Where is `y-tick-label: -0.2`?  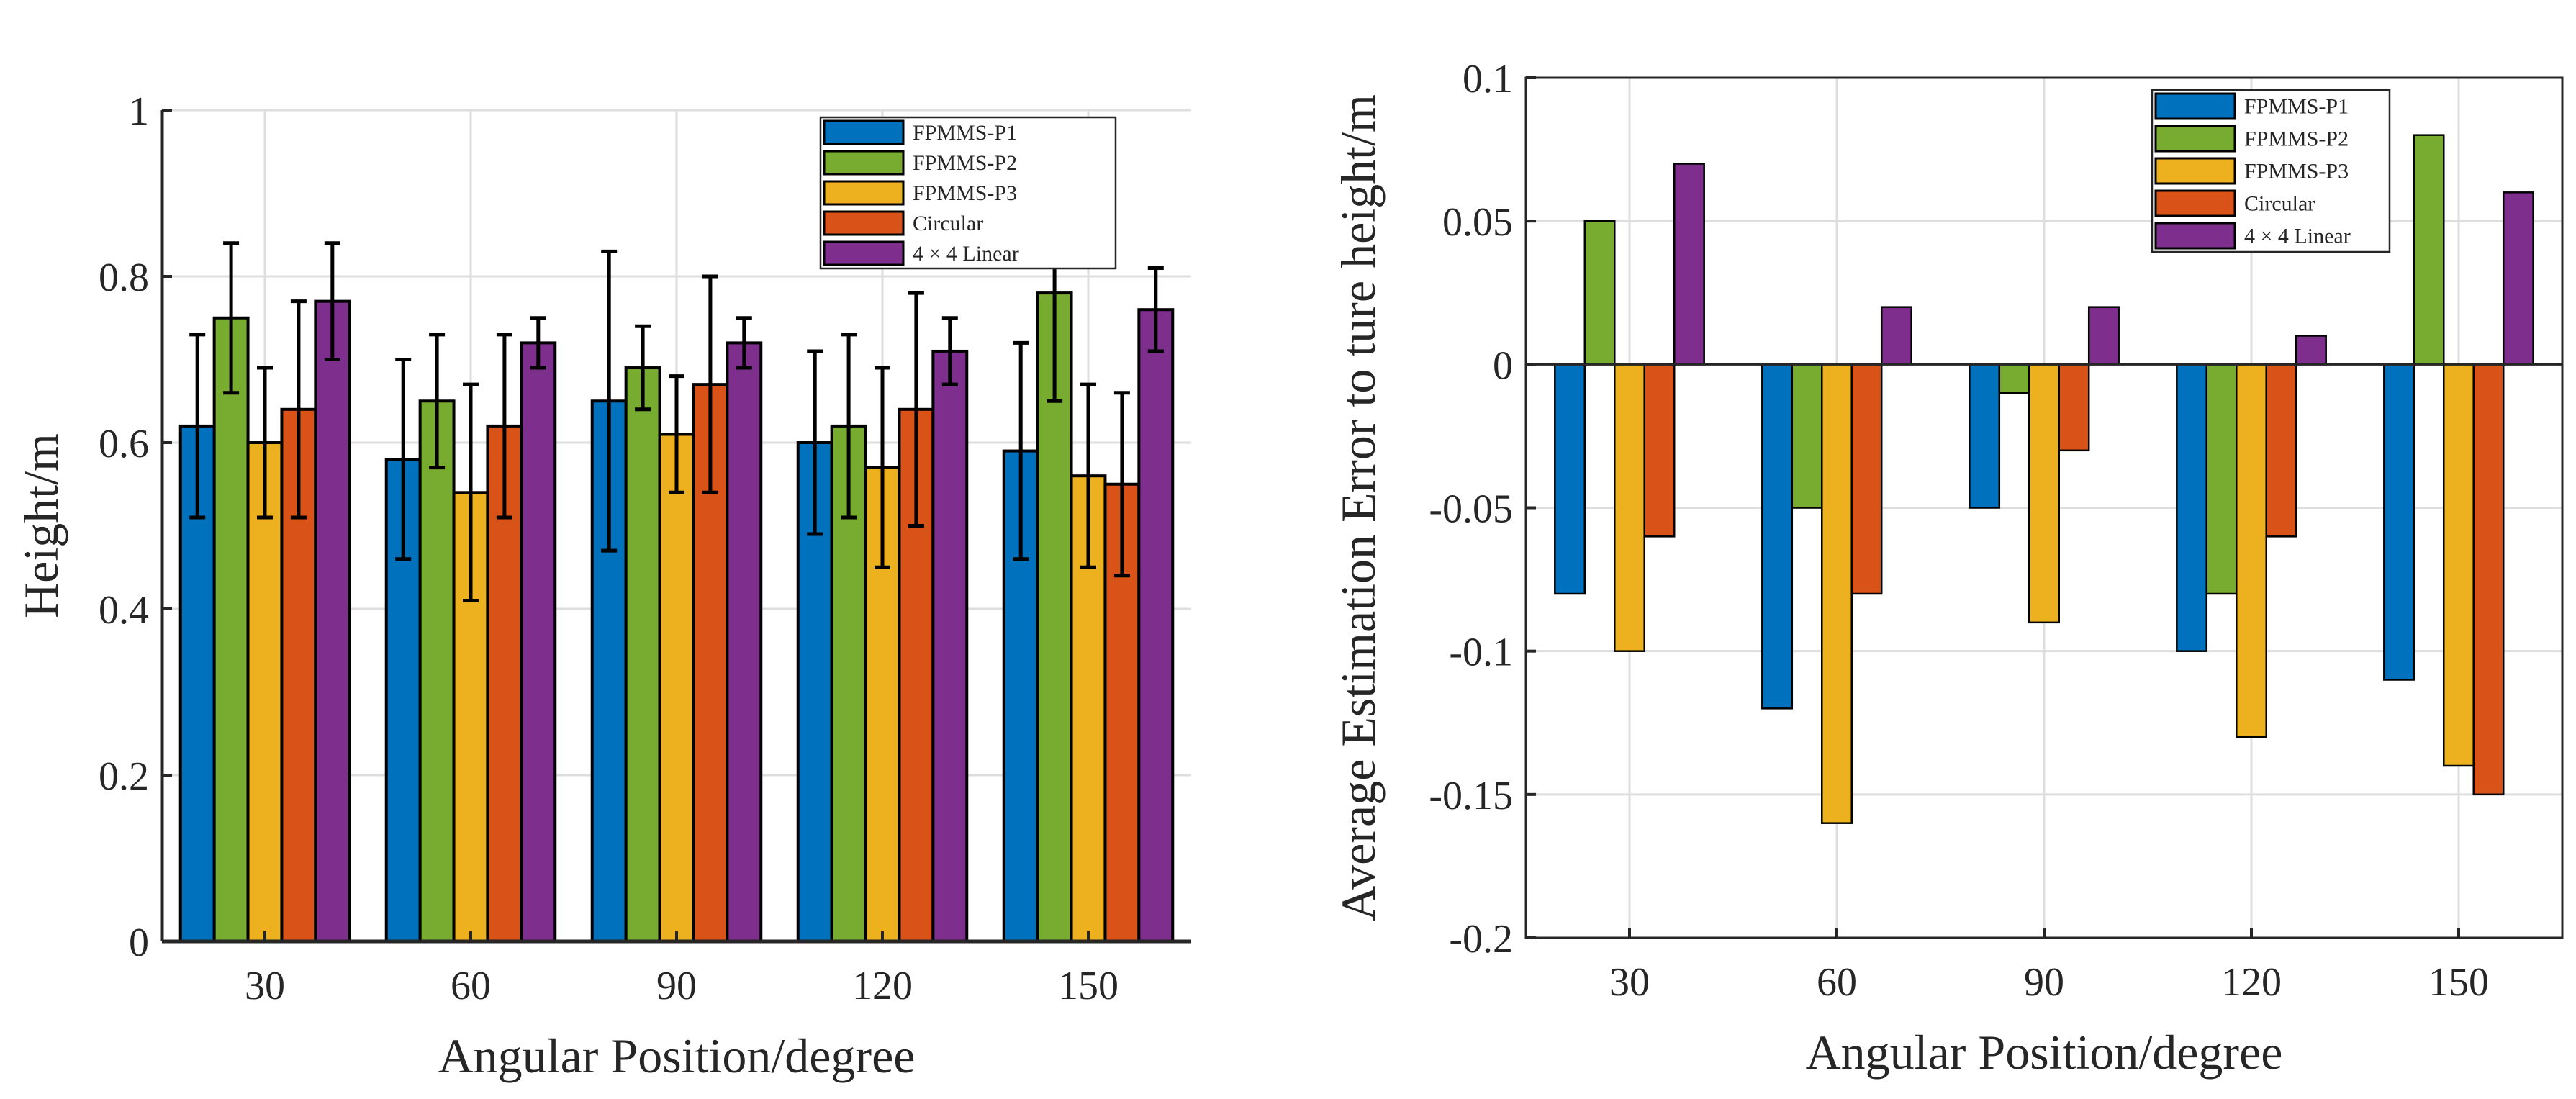 y-tick-label: -0.2 is located at coordinates (1481, 939).